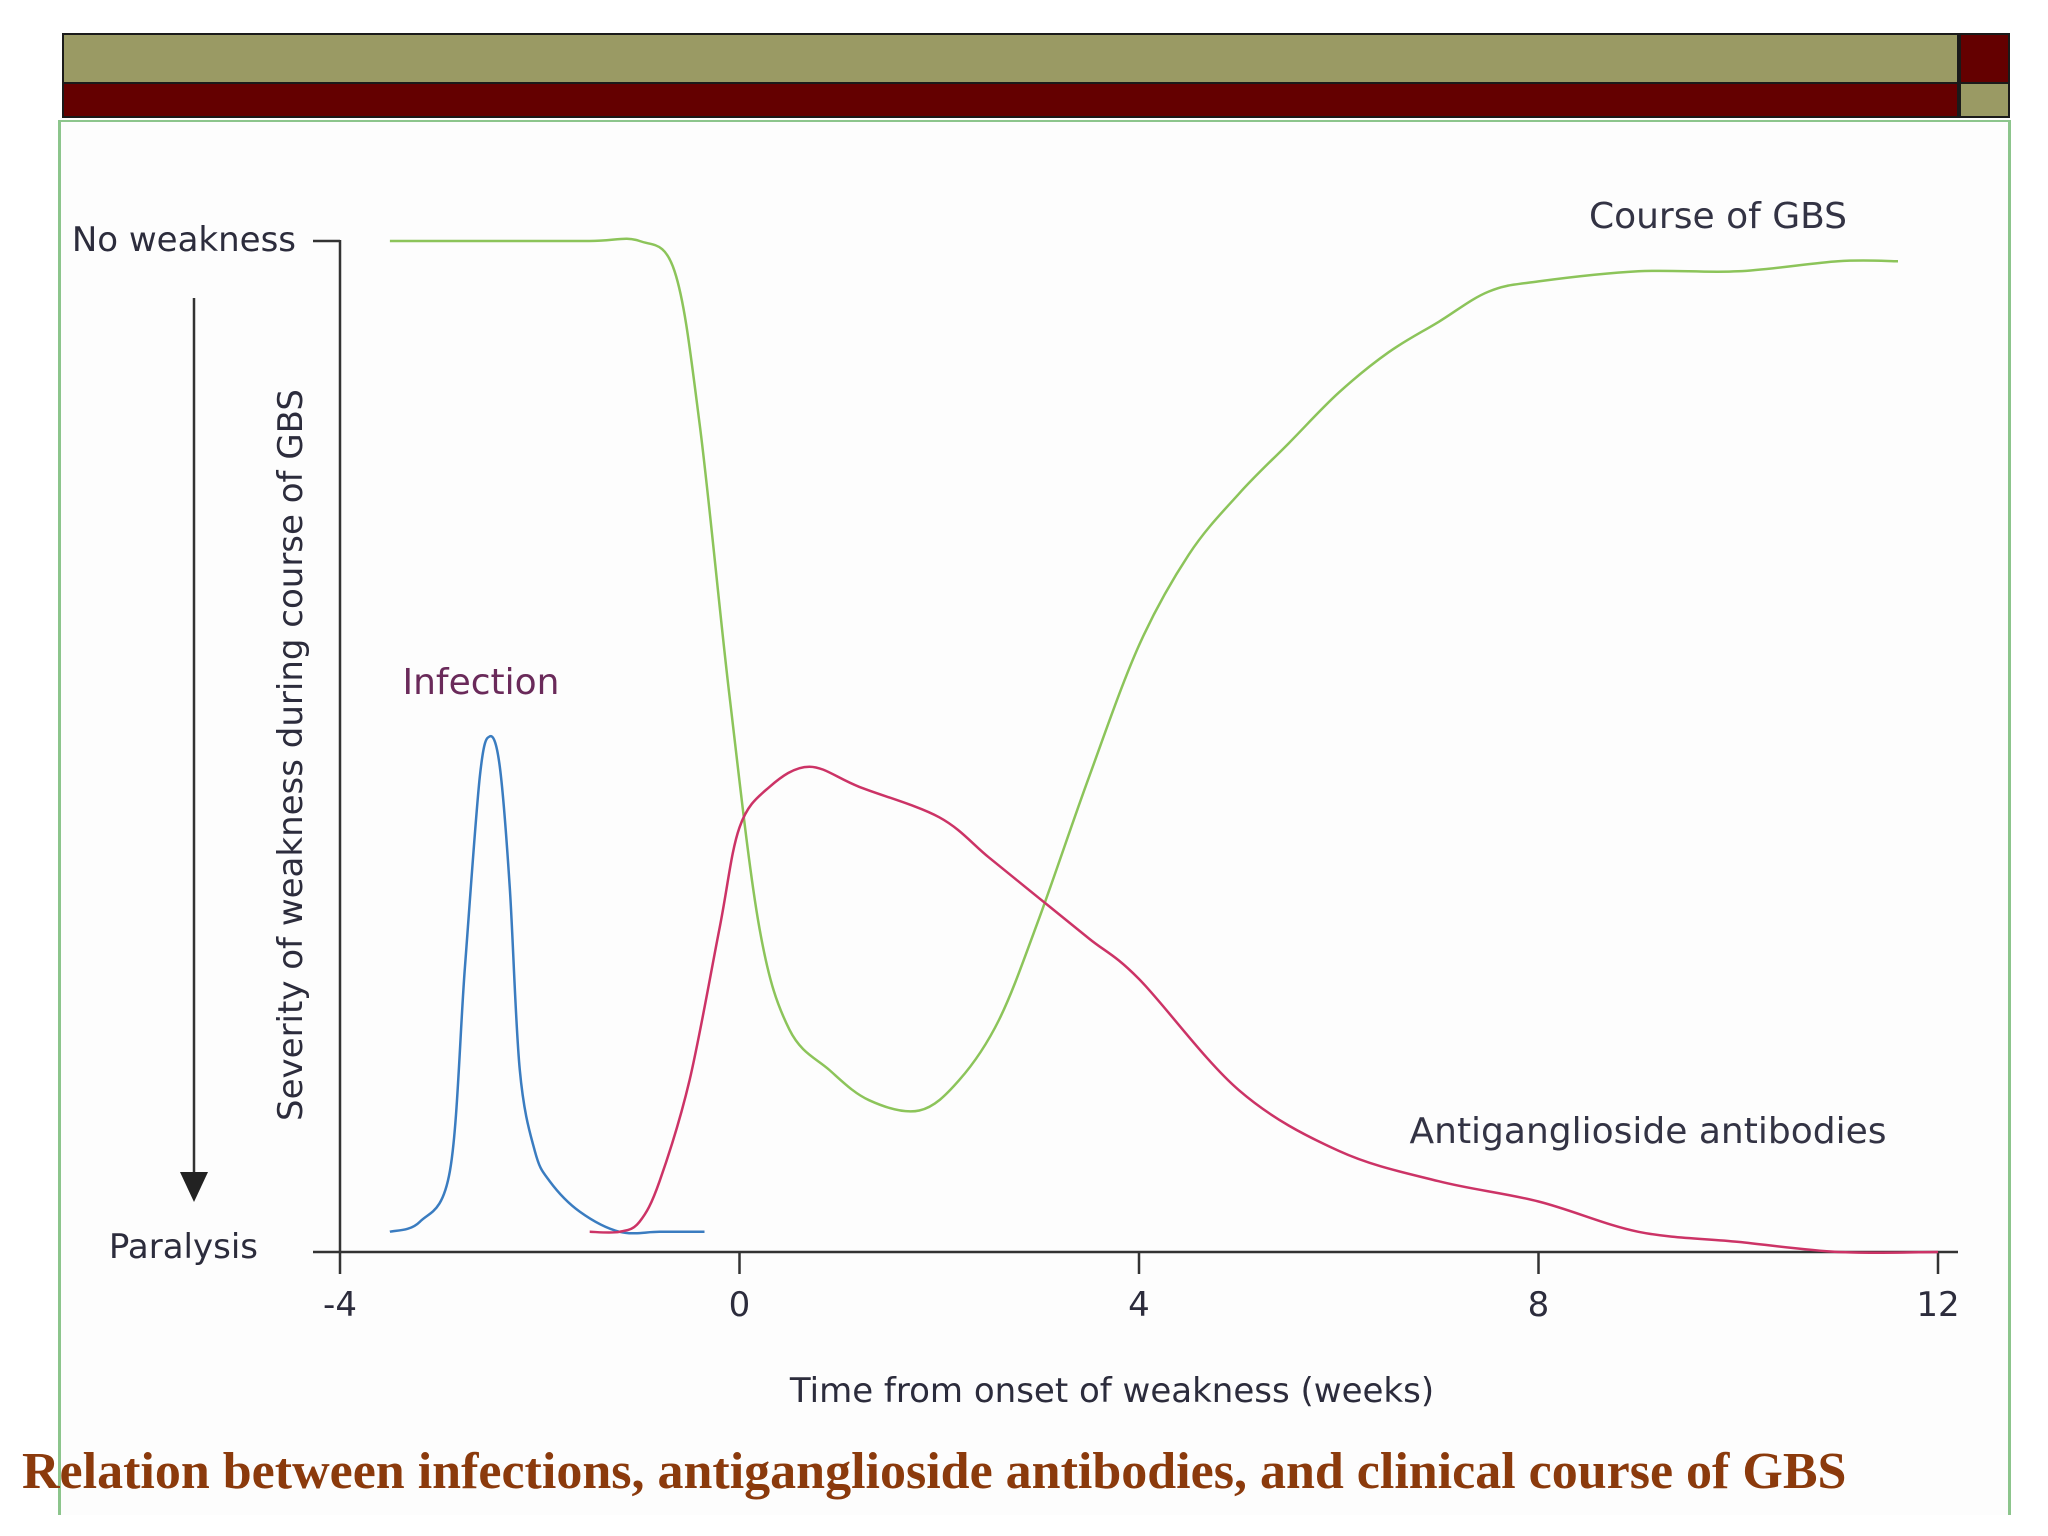 The height and width of the screenshot is (1536, 2048). Describe the element at coordinates (340, 1305) in the screenshot. I see `x-tick-label: -4` at that location.